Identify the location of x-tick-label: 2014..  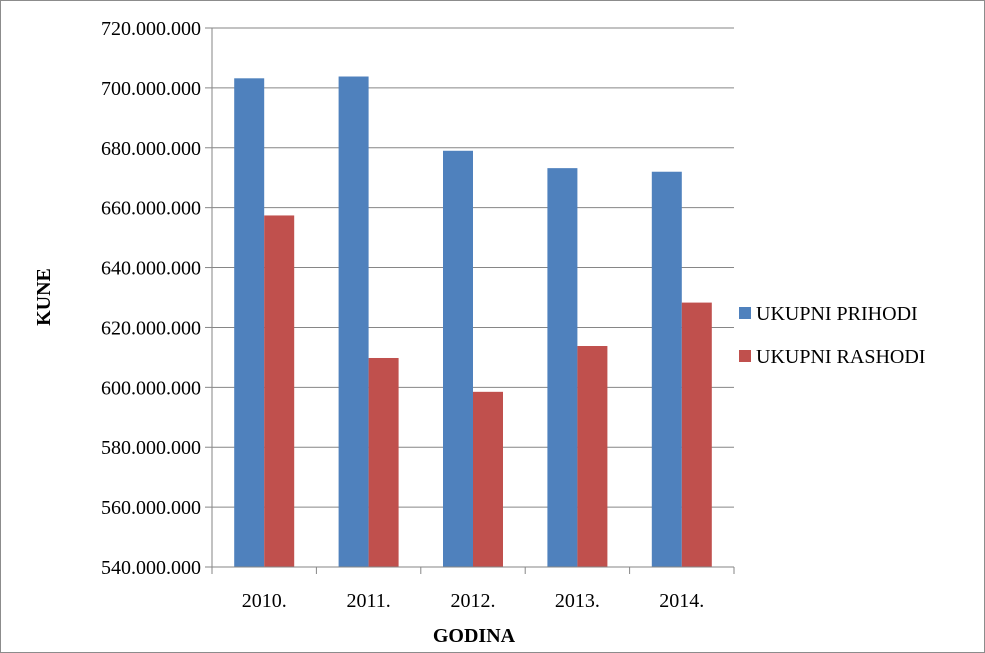
(681, 601).